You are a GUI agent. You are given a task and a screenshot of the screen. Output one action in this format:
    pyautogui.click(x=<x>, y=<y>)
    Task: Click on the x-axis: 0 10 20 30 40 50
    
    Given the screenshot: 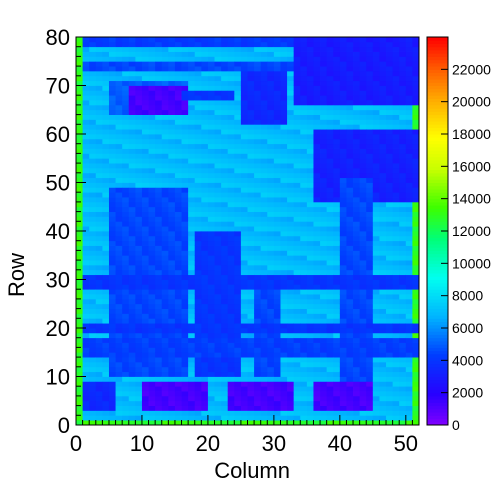 What is the action you would take?
    pyautogui.click(x=245, y=435)
    